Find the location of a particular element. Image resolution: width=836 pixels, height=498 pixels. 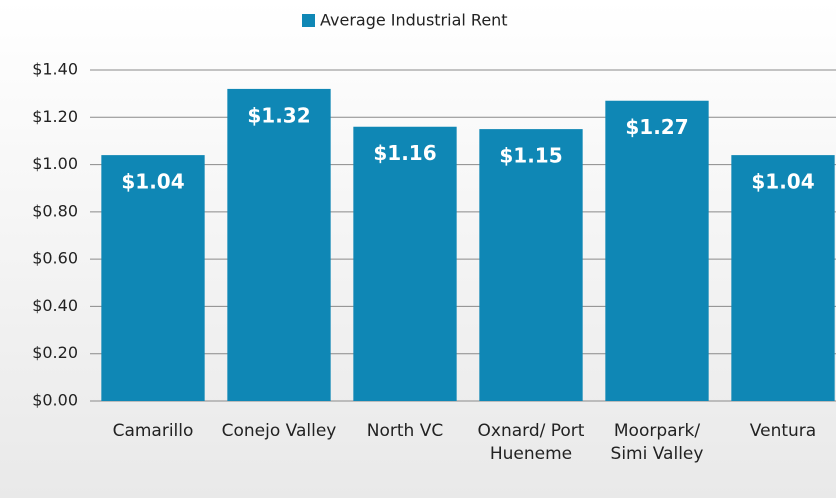

y-tick-label: $0.20 is located at coordinates (55, 352).